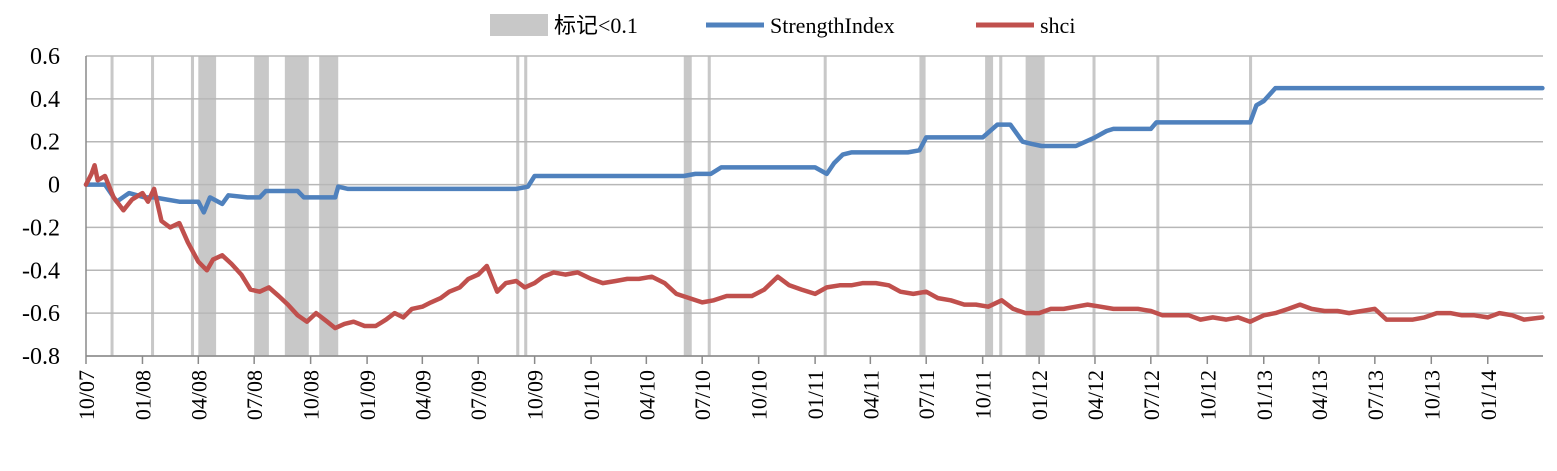  What do you see at coordinates (535, 395) in the screenshot?
I see `x-tick-label: 10/09` at bounding box center [535, 395].